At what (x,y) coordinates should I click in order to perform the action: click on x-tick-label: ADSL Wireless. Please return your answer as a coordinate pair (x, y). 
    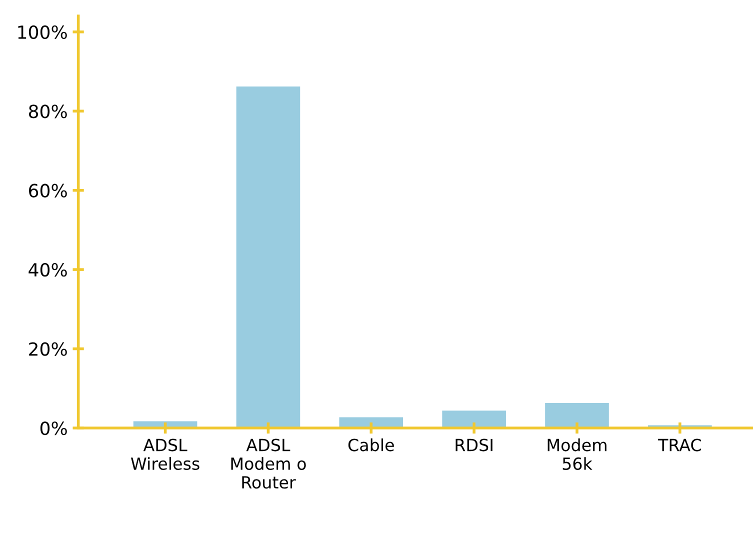
    Looking at the image, I should click on (165, 454).